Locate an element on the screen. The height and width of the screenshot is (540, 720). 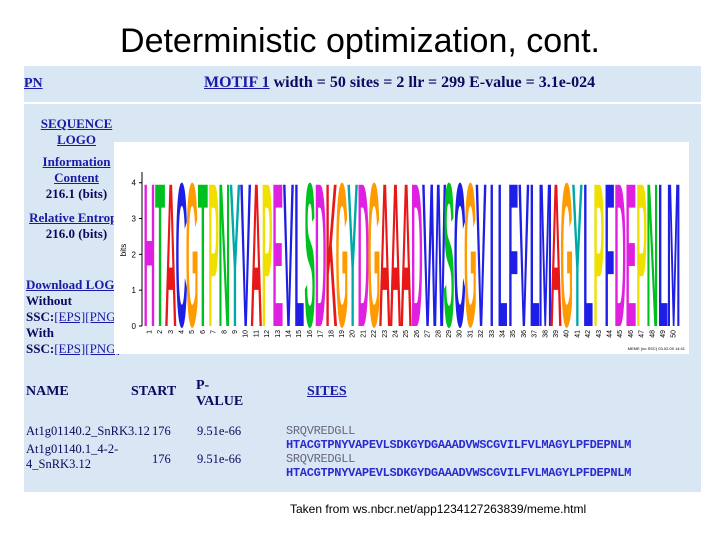
position-label: 45 is located at coordinates (620, 334).